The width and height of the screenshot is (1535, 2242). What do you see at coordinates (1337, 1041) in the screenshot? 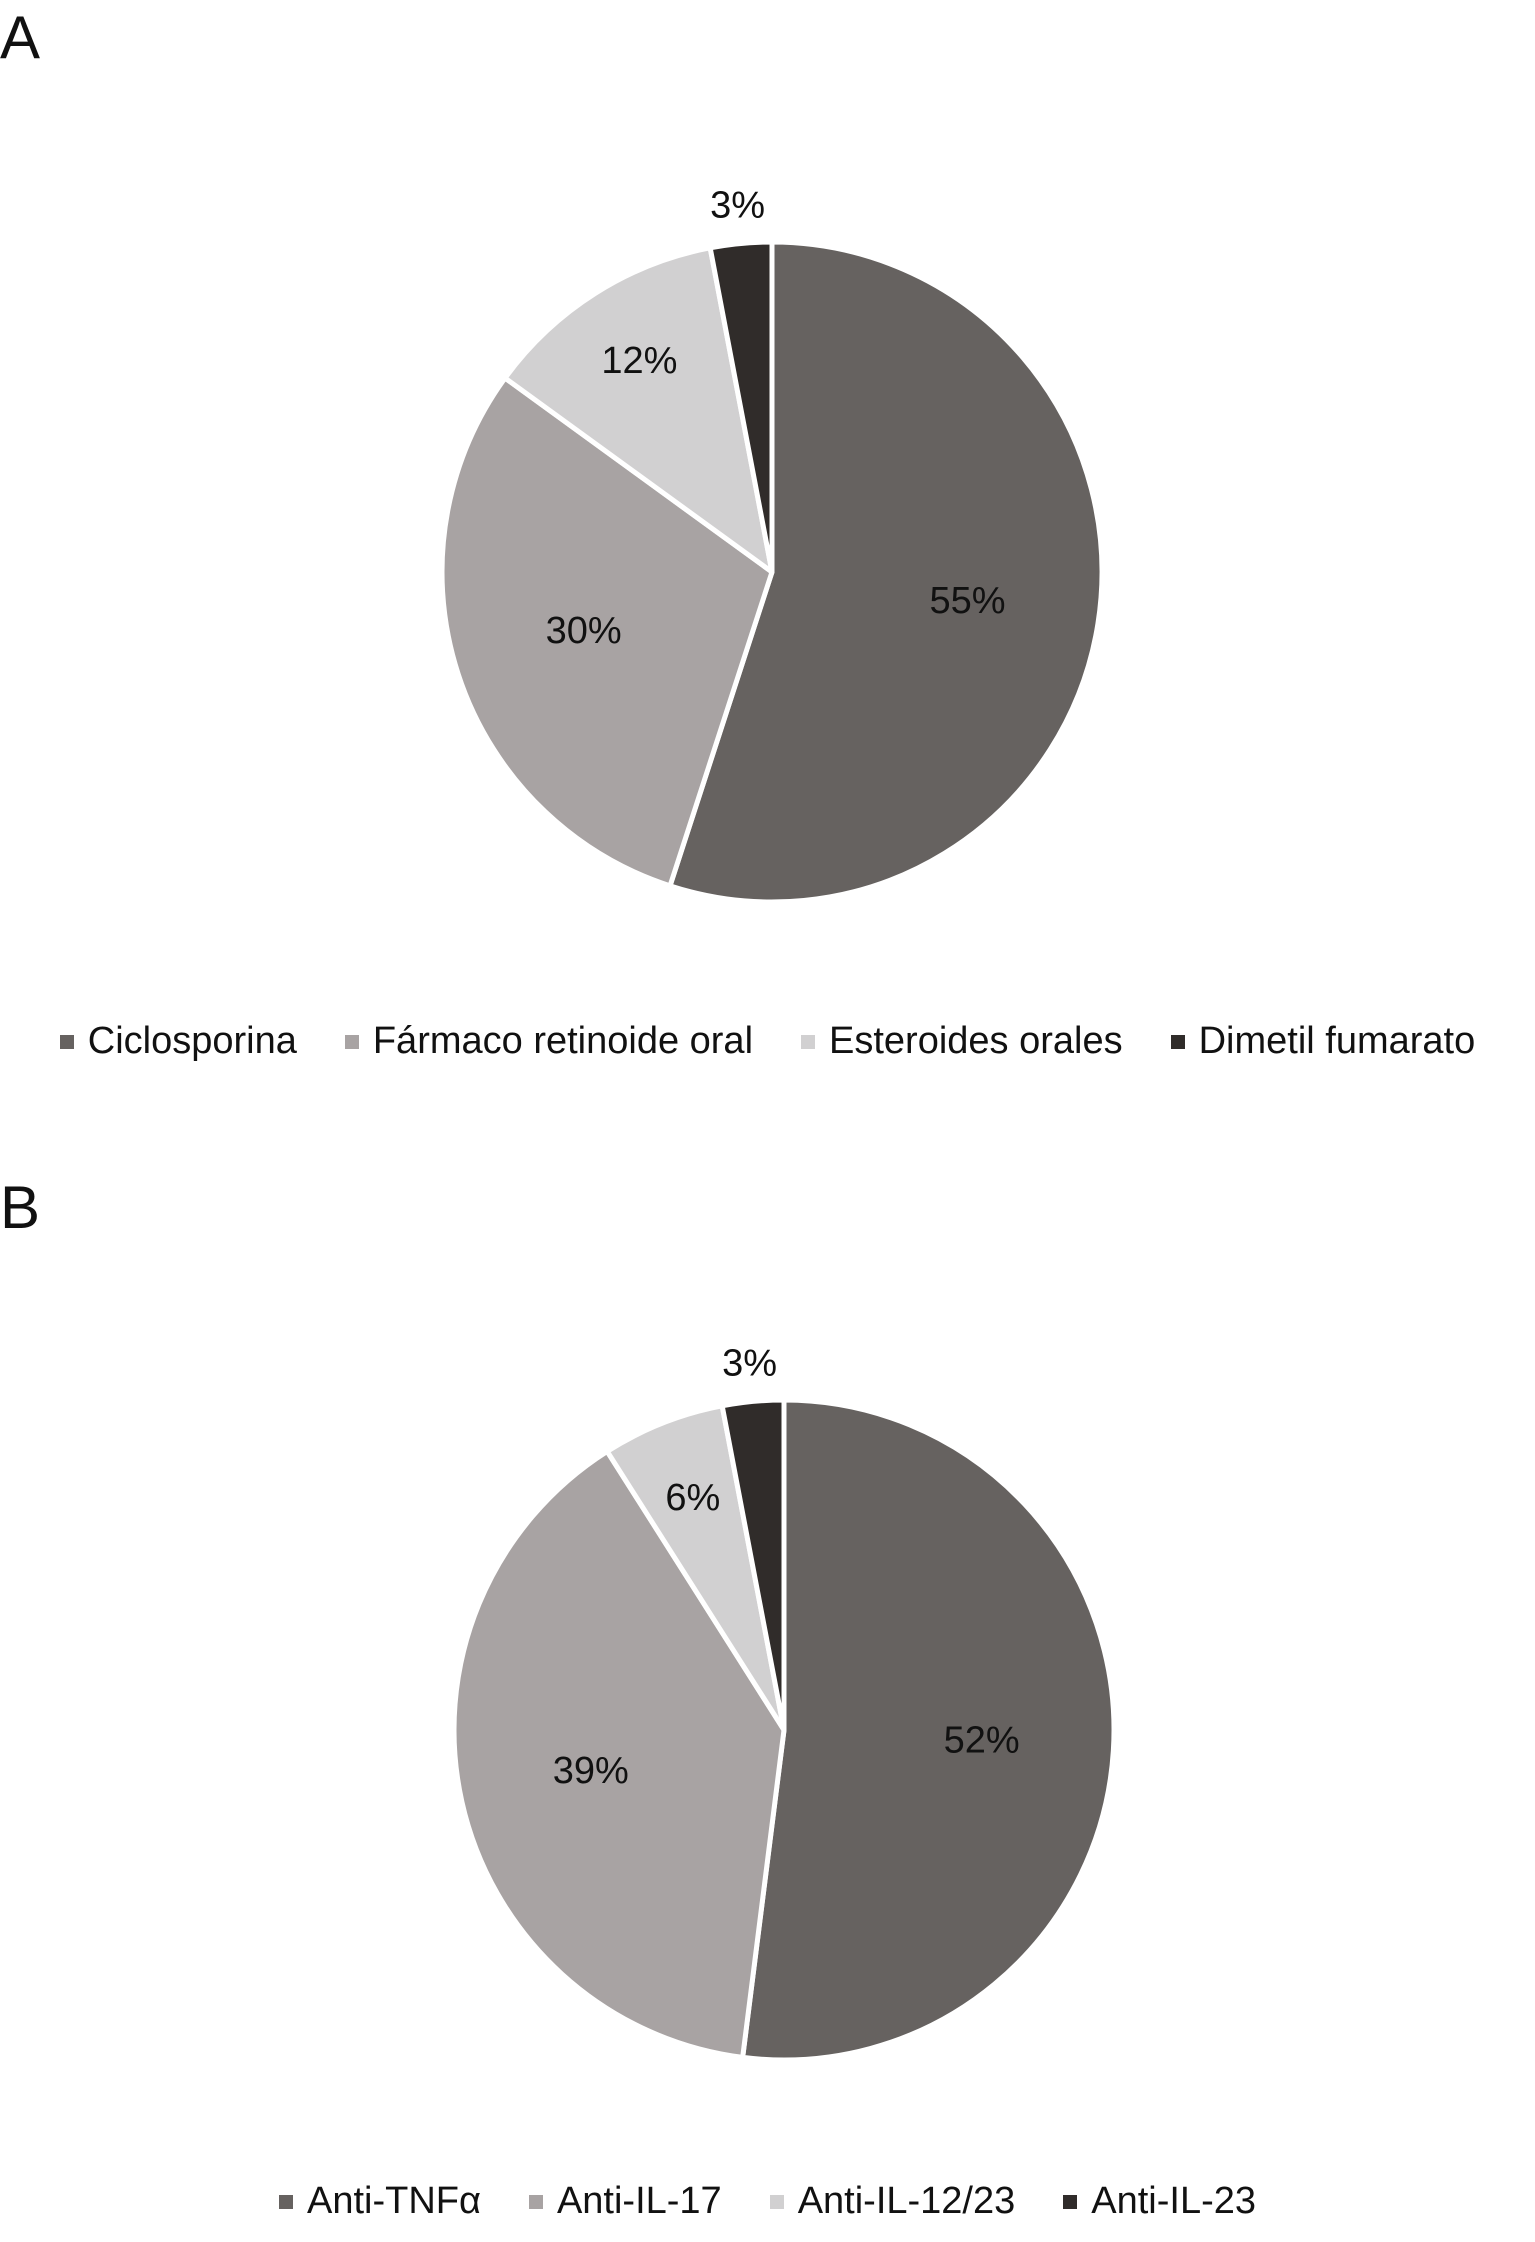
I see `legend-label: Dimetil fumarato` at bounding box center [1337, 1041].